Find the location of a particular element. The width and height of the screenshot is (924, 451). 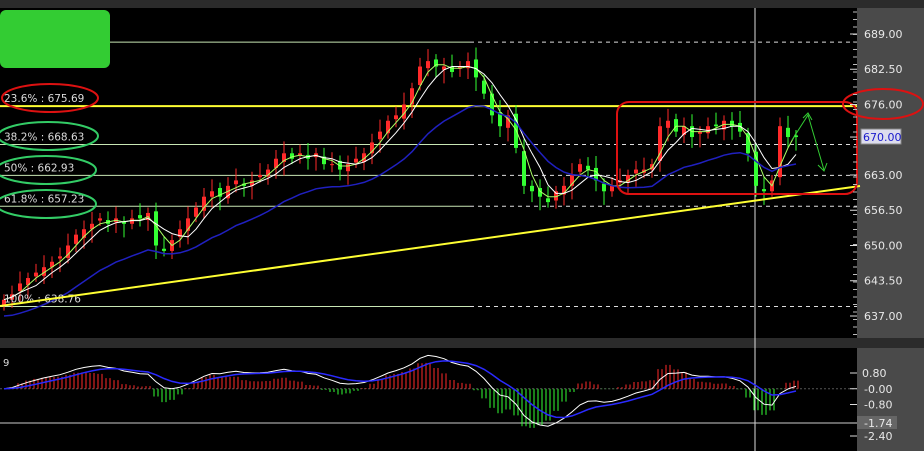

indicator-tick-label: -1.74 is located at coordinates (878, 423).